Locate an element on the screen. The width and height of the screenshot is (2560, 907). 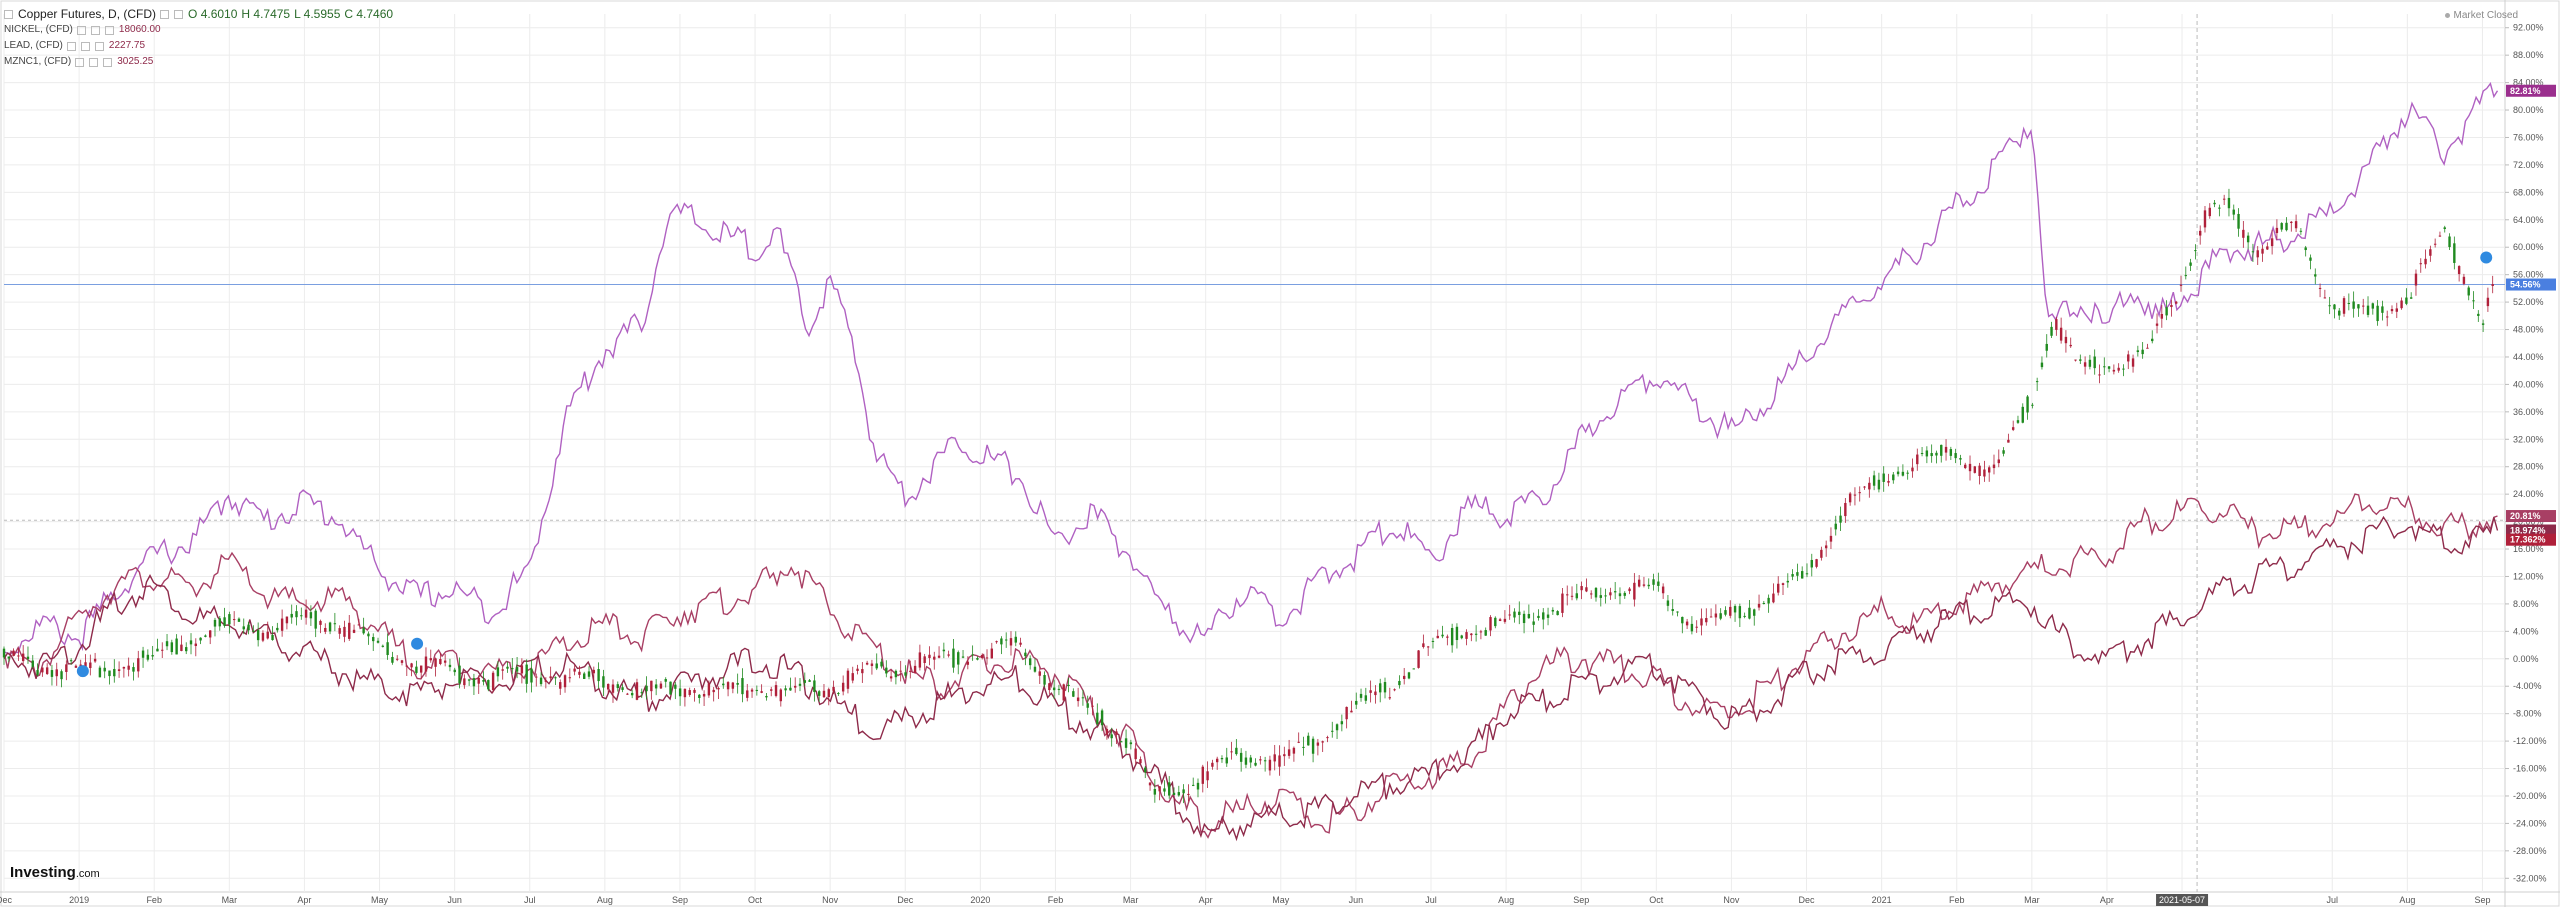
y-tick-label: 4.00% is located at coordinates (2526, 631).